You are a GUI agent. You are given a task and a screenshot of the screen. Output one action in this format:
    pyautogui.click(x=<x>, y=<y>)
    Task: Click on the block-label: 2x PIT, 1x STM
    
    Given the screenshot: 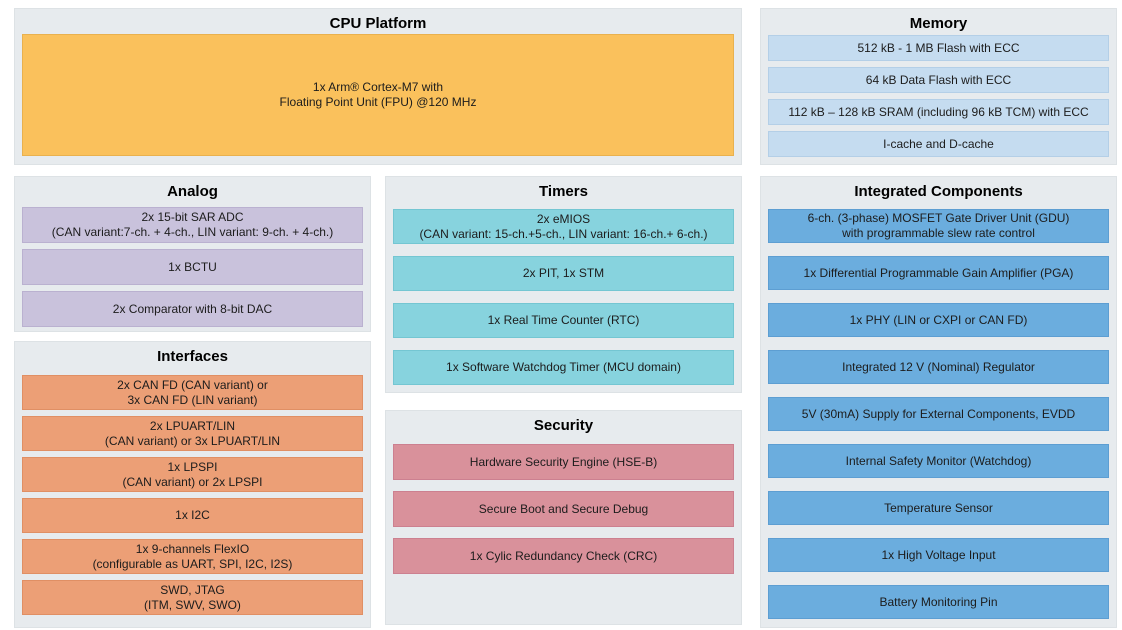 What is the action you would take?
    pyautogui.click(x=563, y=273)
    